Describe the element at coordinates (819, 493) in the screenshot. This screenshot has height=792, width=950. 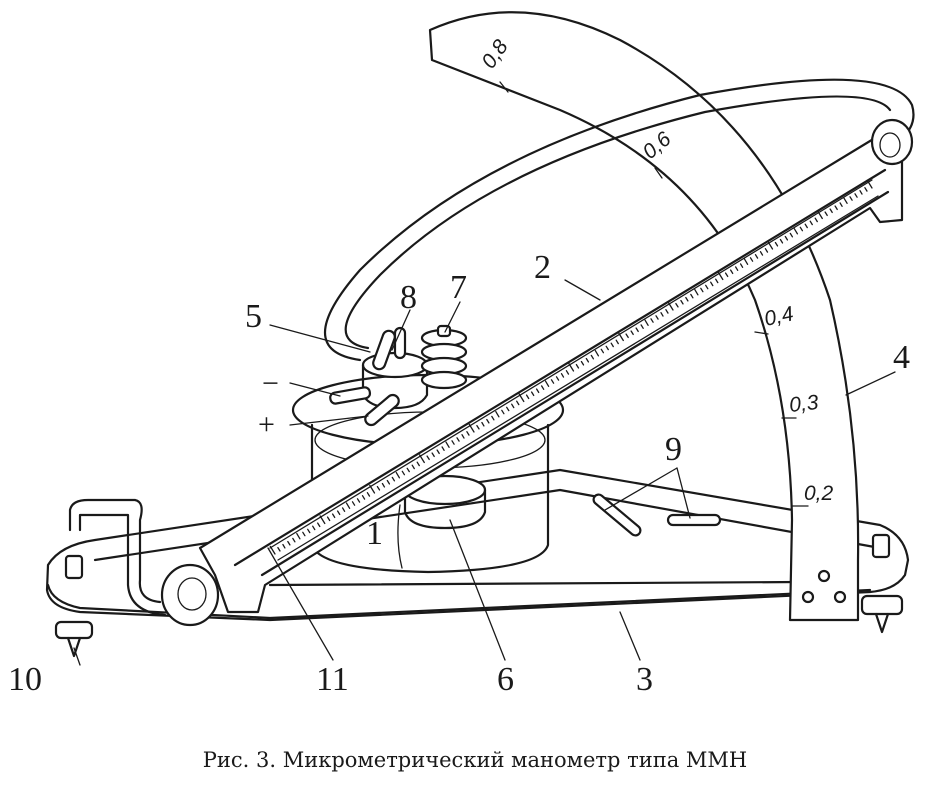
I see `scale-label-0-2: 0,2` at that location.